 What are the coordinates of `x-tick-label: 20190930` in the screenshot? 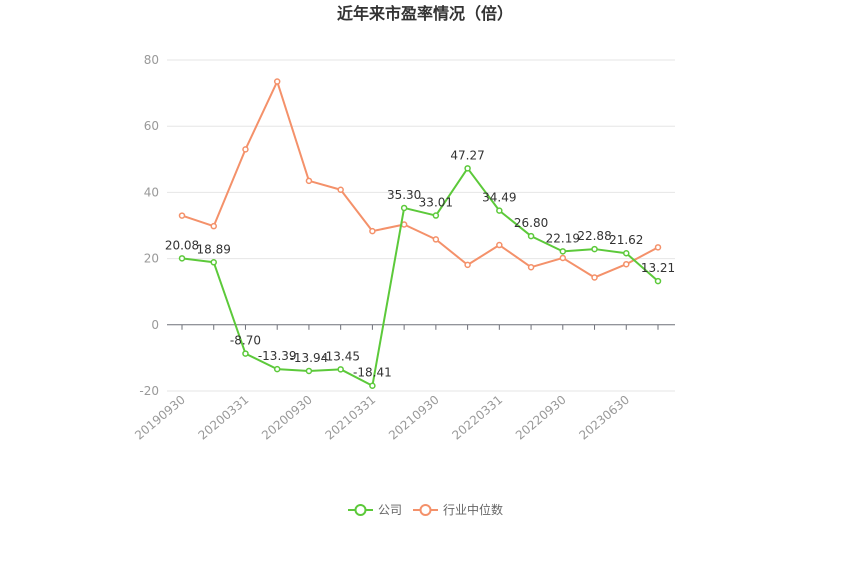 It's located at (160, 418).